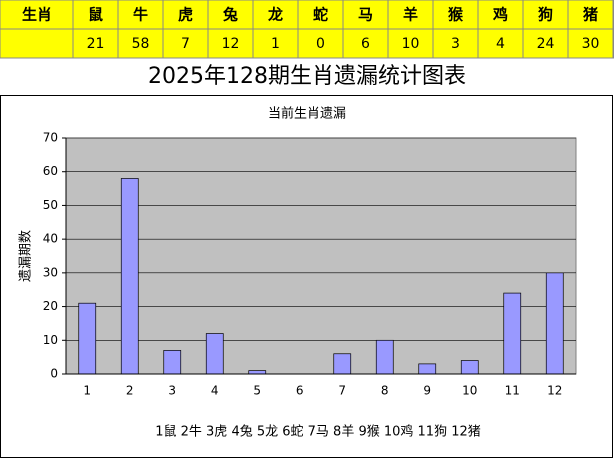 The image size is (614, 460). I want to click on x-tick-label: 1, so click(87, 391).